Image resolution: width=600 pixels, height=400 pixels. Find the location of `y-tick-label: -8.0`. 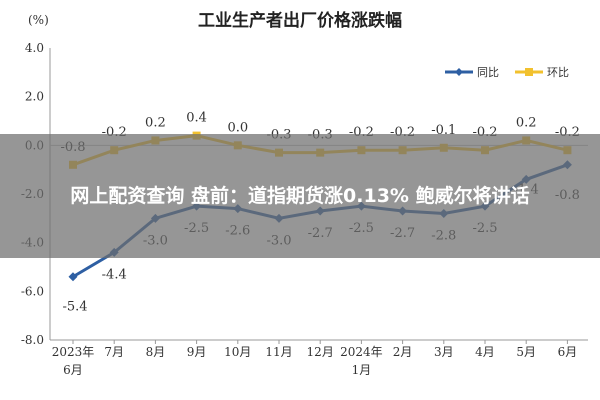

y-tick-label: -8.0 is located at coordinates (32, 340).